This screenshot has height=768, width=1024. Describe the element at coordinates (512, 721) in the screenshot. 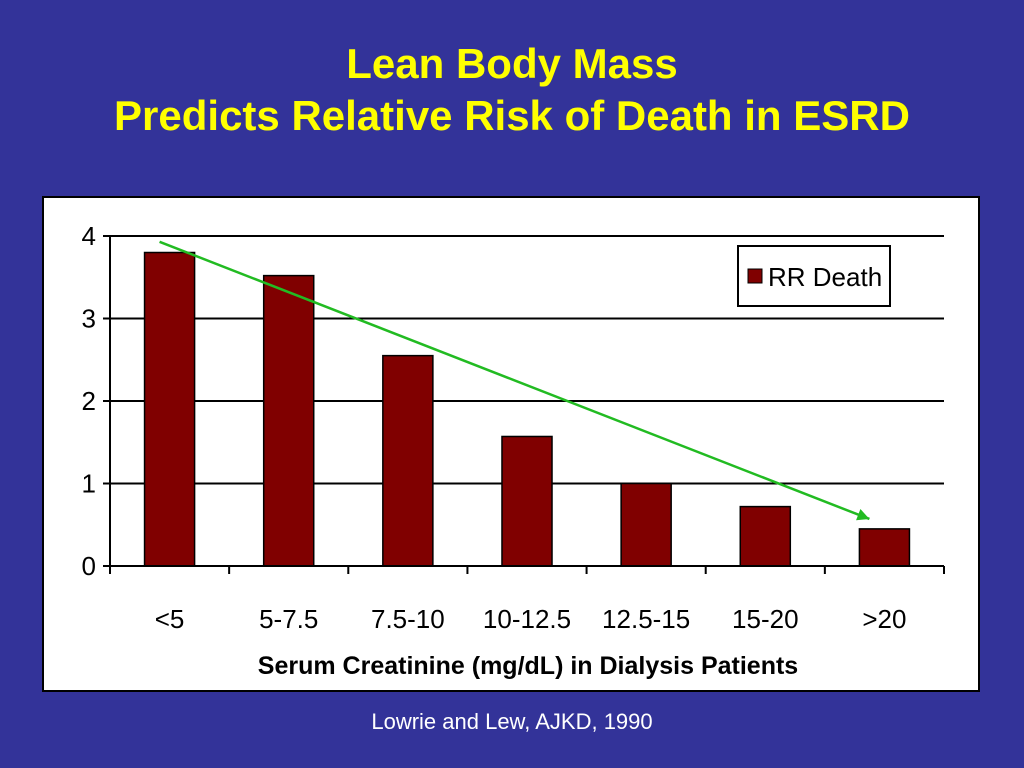

I see `citation: Lowrie and Lew, AJKD, 1990` at that location.